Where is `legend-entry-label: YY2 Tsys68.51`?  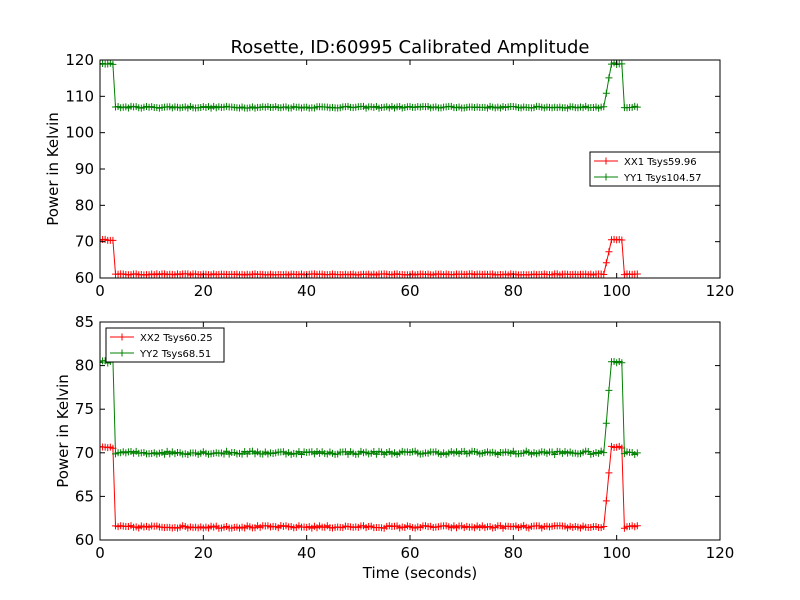 legend-entry-label: YY2 Tsys68.51 is located at coordinates (175, 354).